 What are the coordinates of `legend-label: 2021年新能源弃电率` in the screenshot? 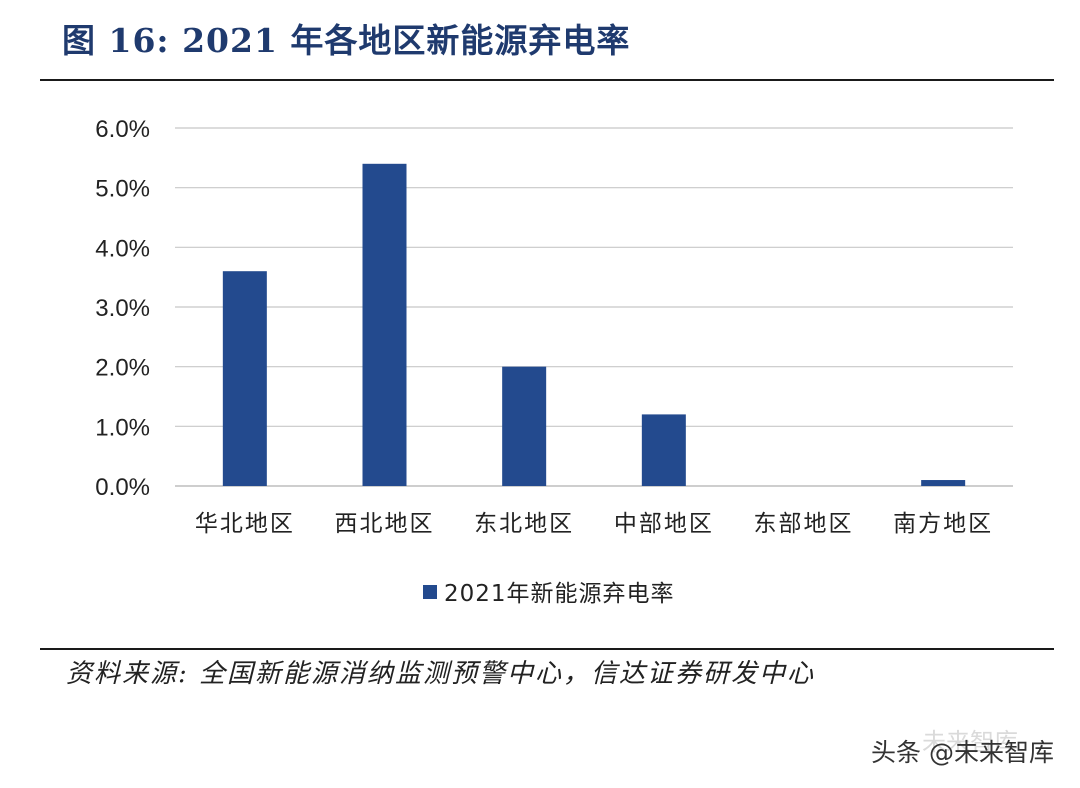 It's located at (559, 594).